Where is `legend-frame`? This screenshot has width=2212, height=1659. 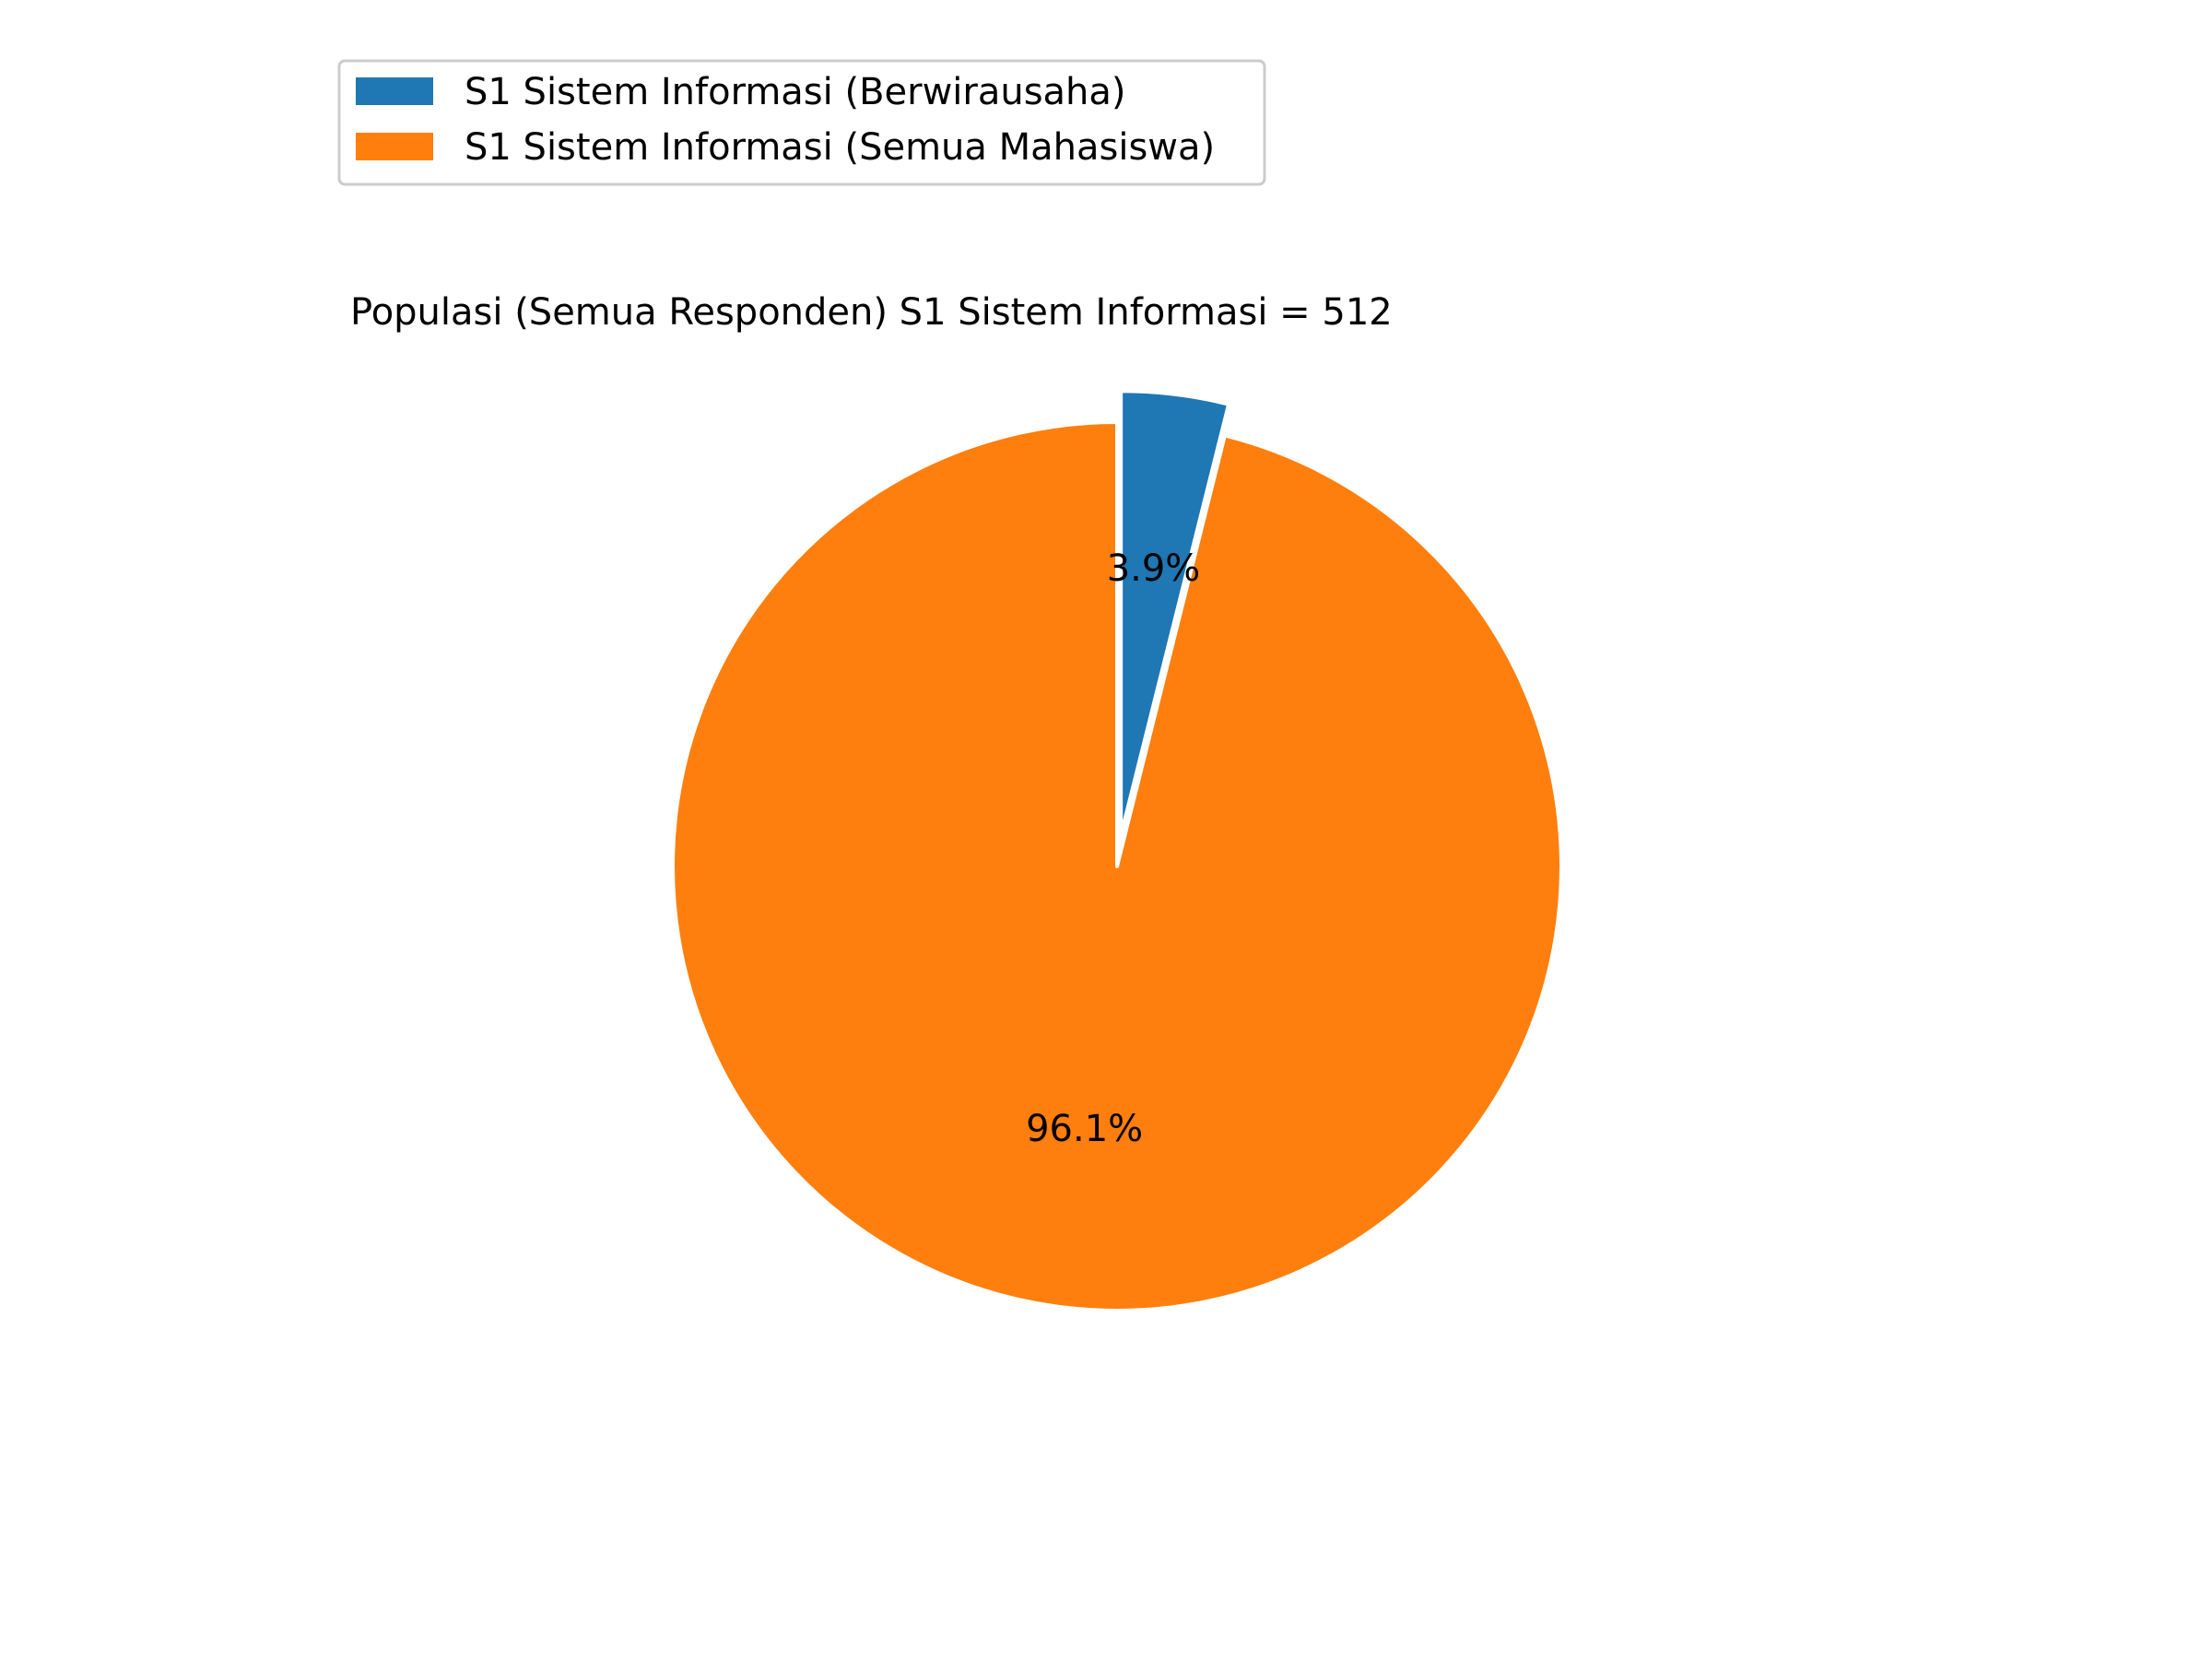
legend-frame is located at coordinates (801, 122).